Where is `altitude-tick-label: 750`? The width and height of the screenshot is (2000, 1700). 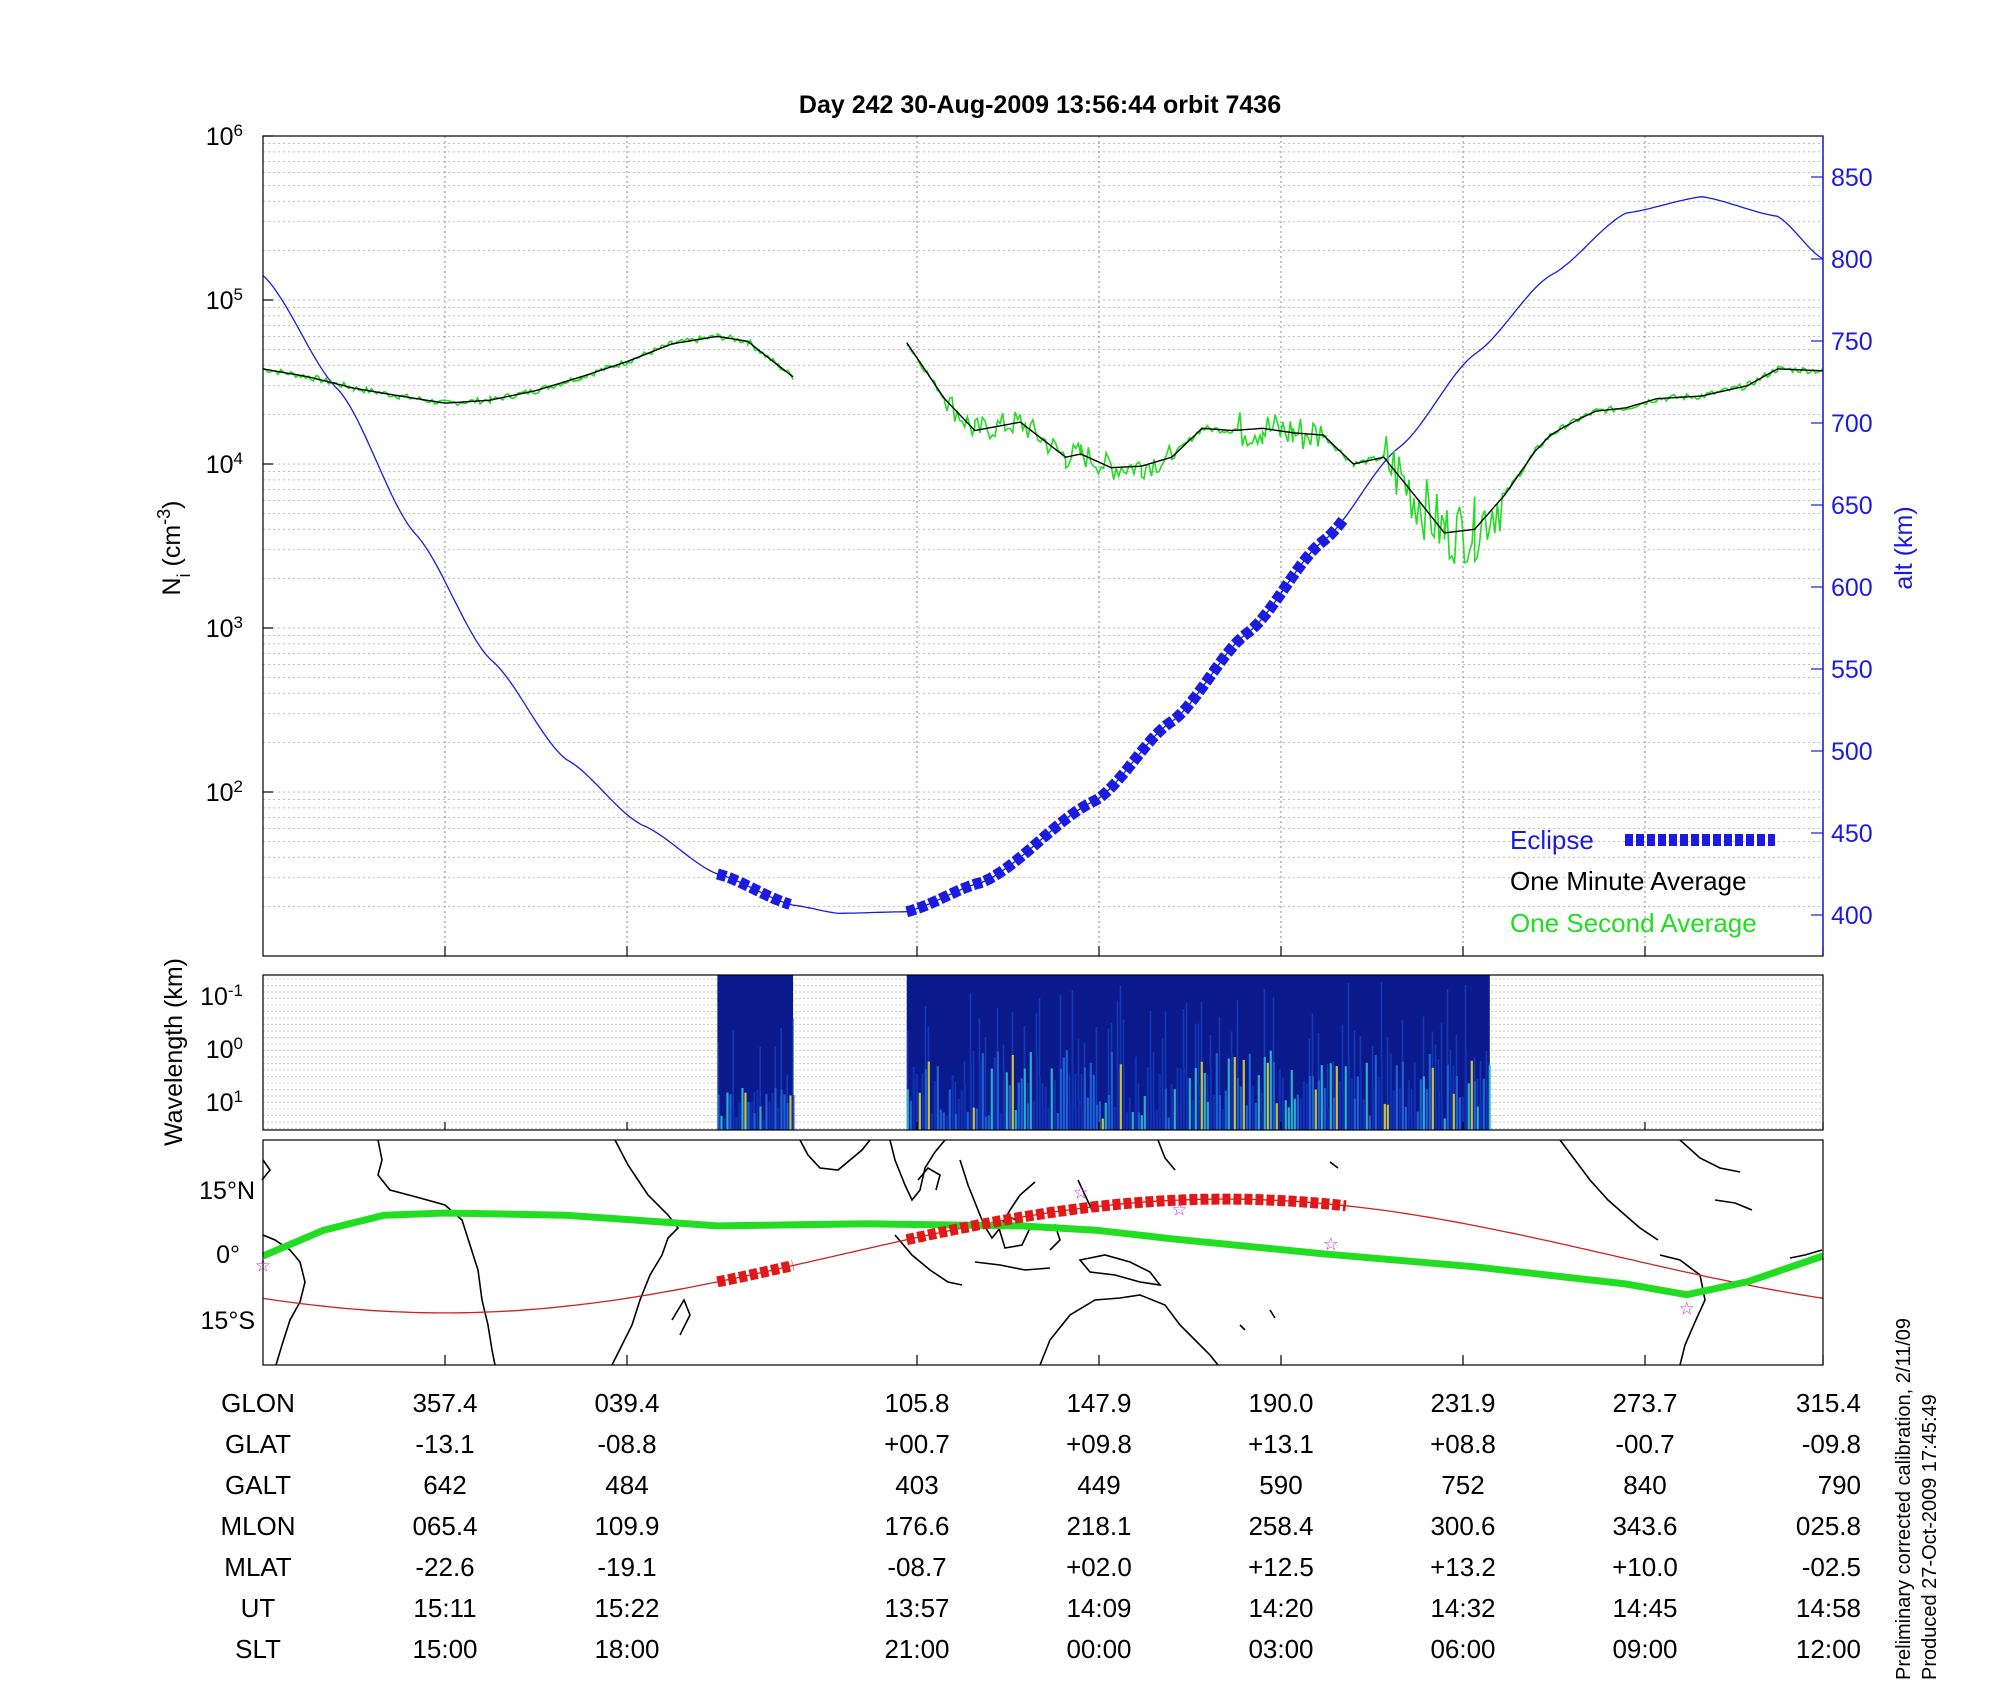 altitude-tick-label: 750 is located at coordinates (1852, 342).